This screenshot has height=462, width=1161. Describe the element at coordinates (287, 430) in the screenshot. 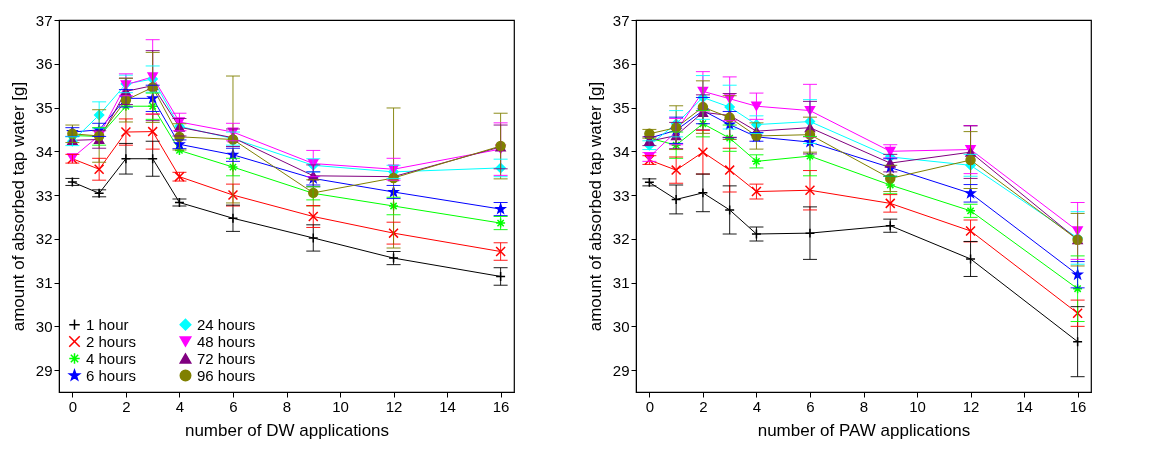

I see `x-axis-title: number of DW applications` at that location.